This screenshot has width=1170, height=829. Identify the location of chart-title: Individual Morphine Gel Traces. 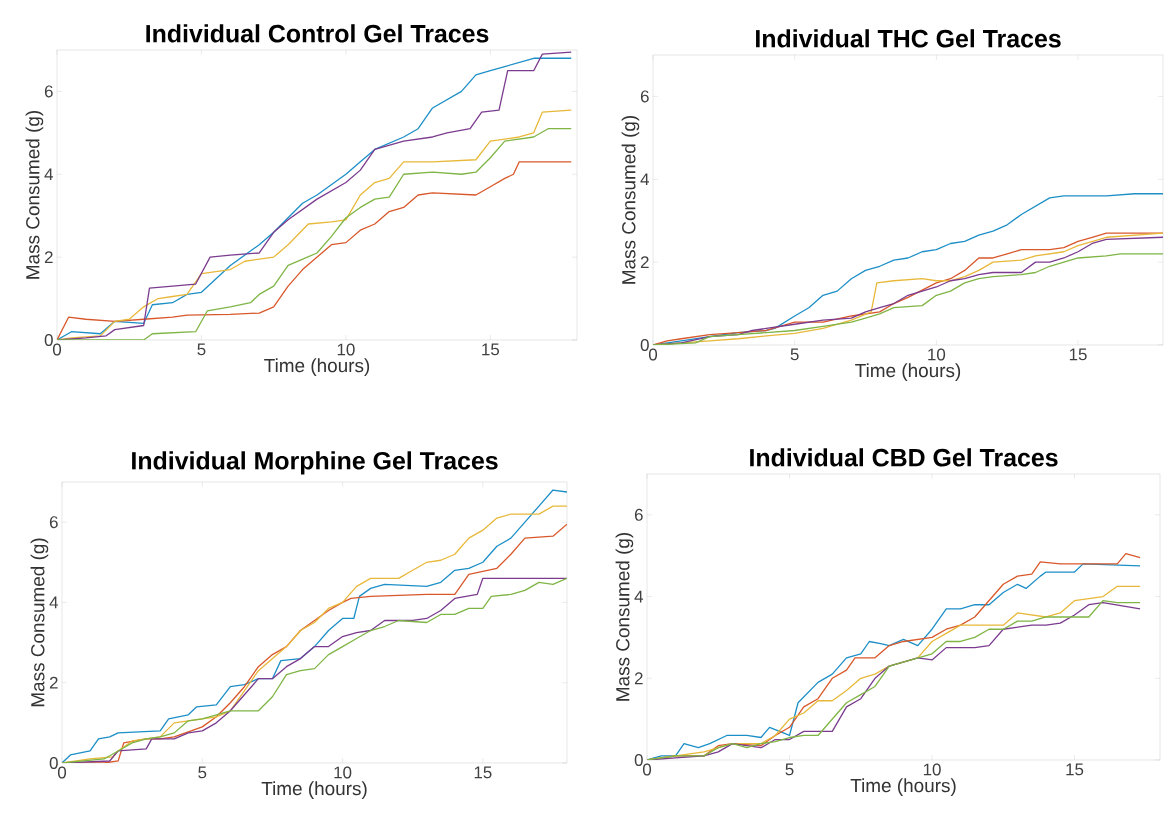
(315, 463).